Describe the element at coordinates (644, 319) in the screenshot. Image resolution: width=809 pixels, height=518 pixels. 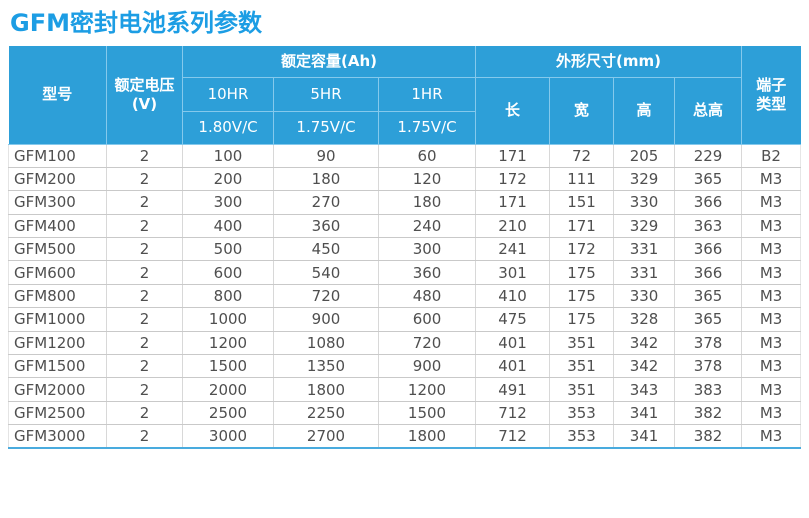
I see `value-cell: 328` at that location.